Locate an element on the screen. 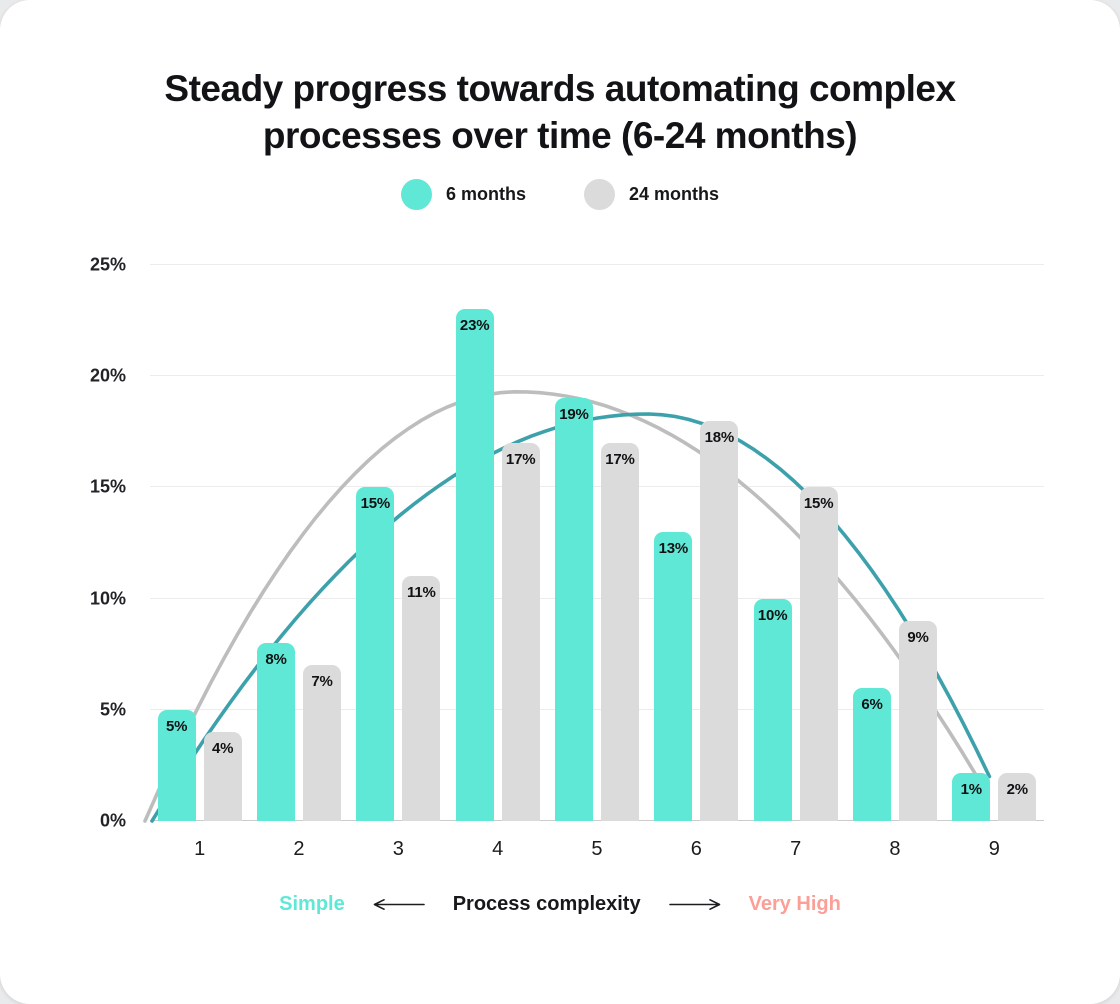 The height and width of the screenshot is (1004, 1120). bar-6-months: 5% is located at coordinates (176, 765).